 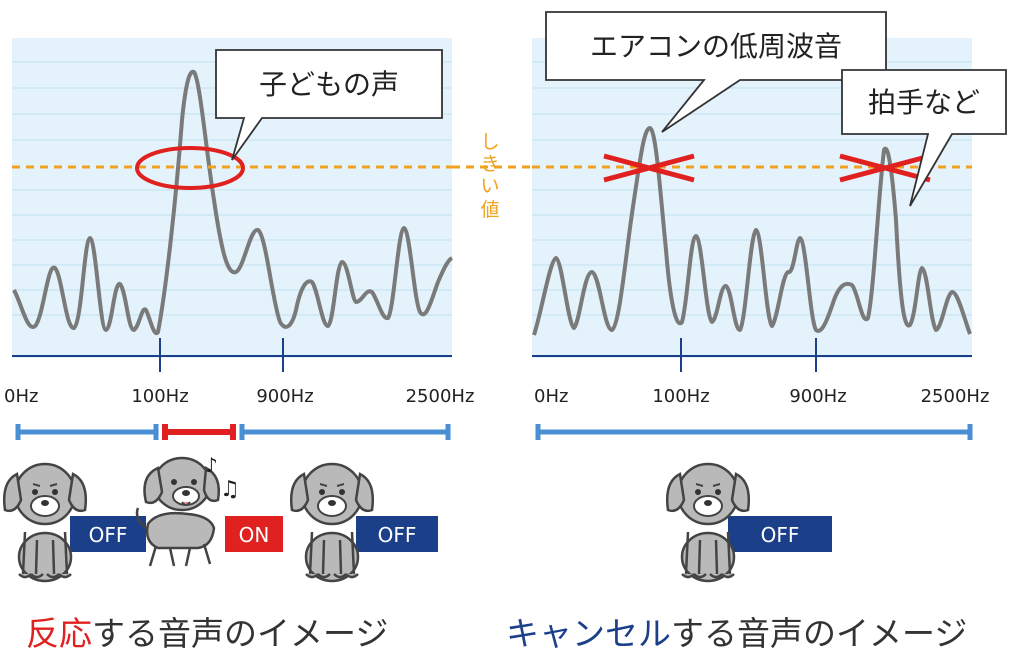 I want to click on right-callout-2-bubble, so click(x=924, y=138).